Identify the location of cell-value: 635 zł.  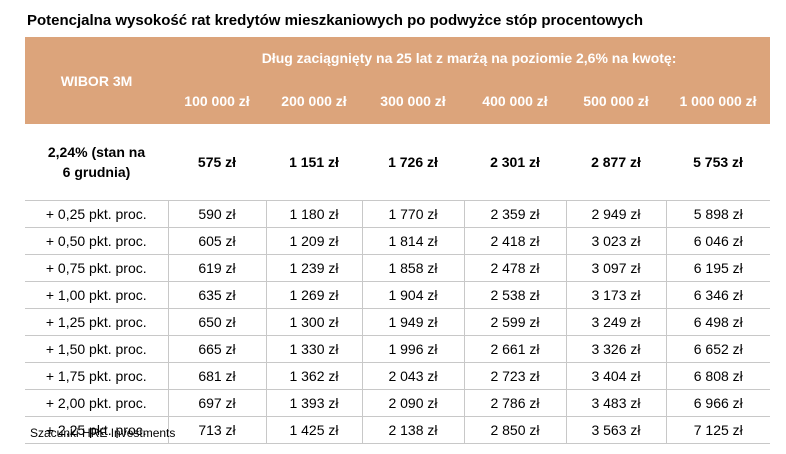
(216, 295).